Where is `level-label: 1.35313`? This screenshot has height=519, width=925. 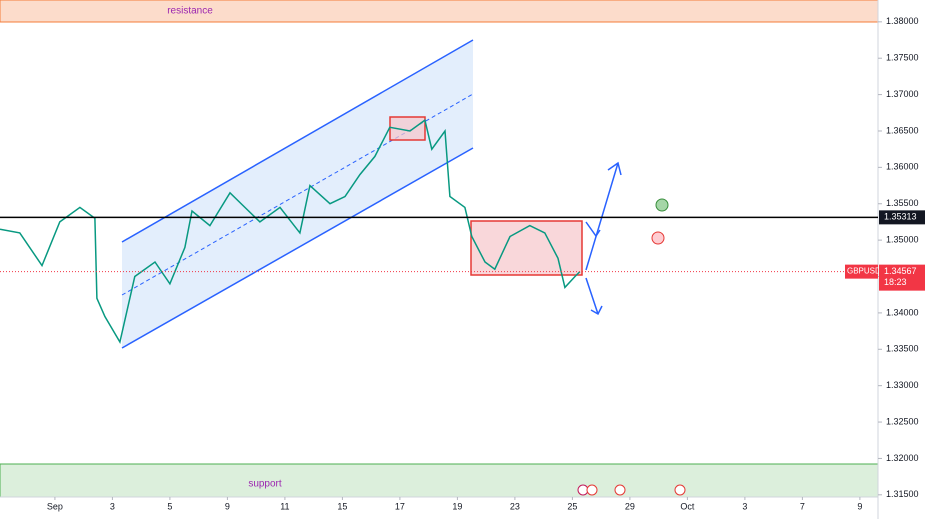
level-label: 1.35313 is located at coordinates (900, 217).